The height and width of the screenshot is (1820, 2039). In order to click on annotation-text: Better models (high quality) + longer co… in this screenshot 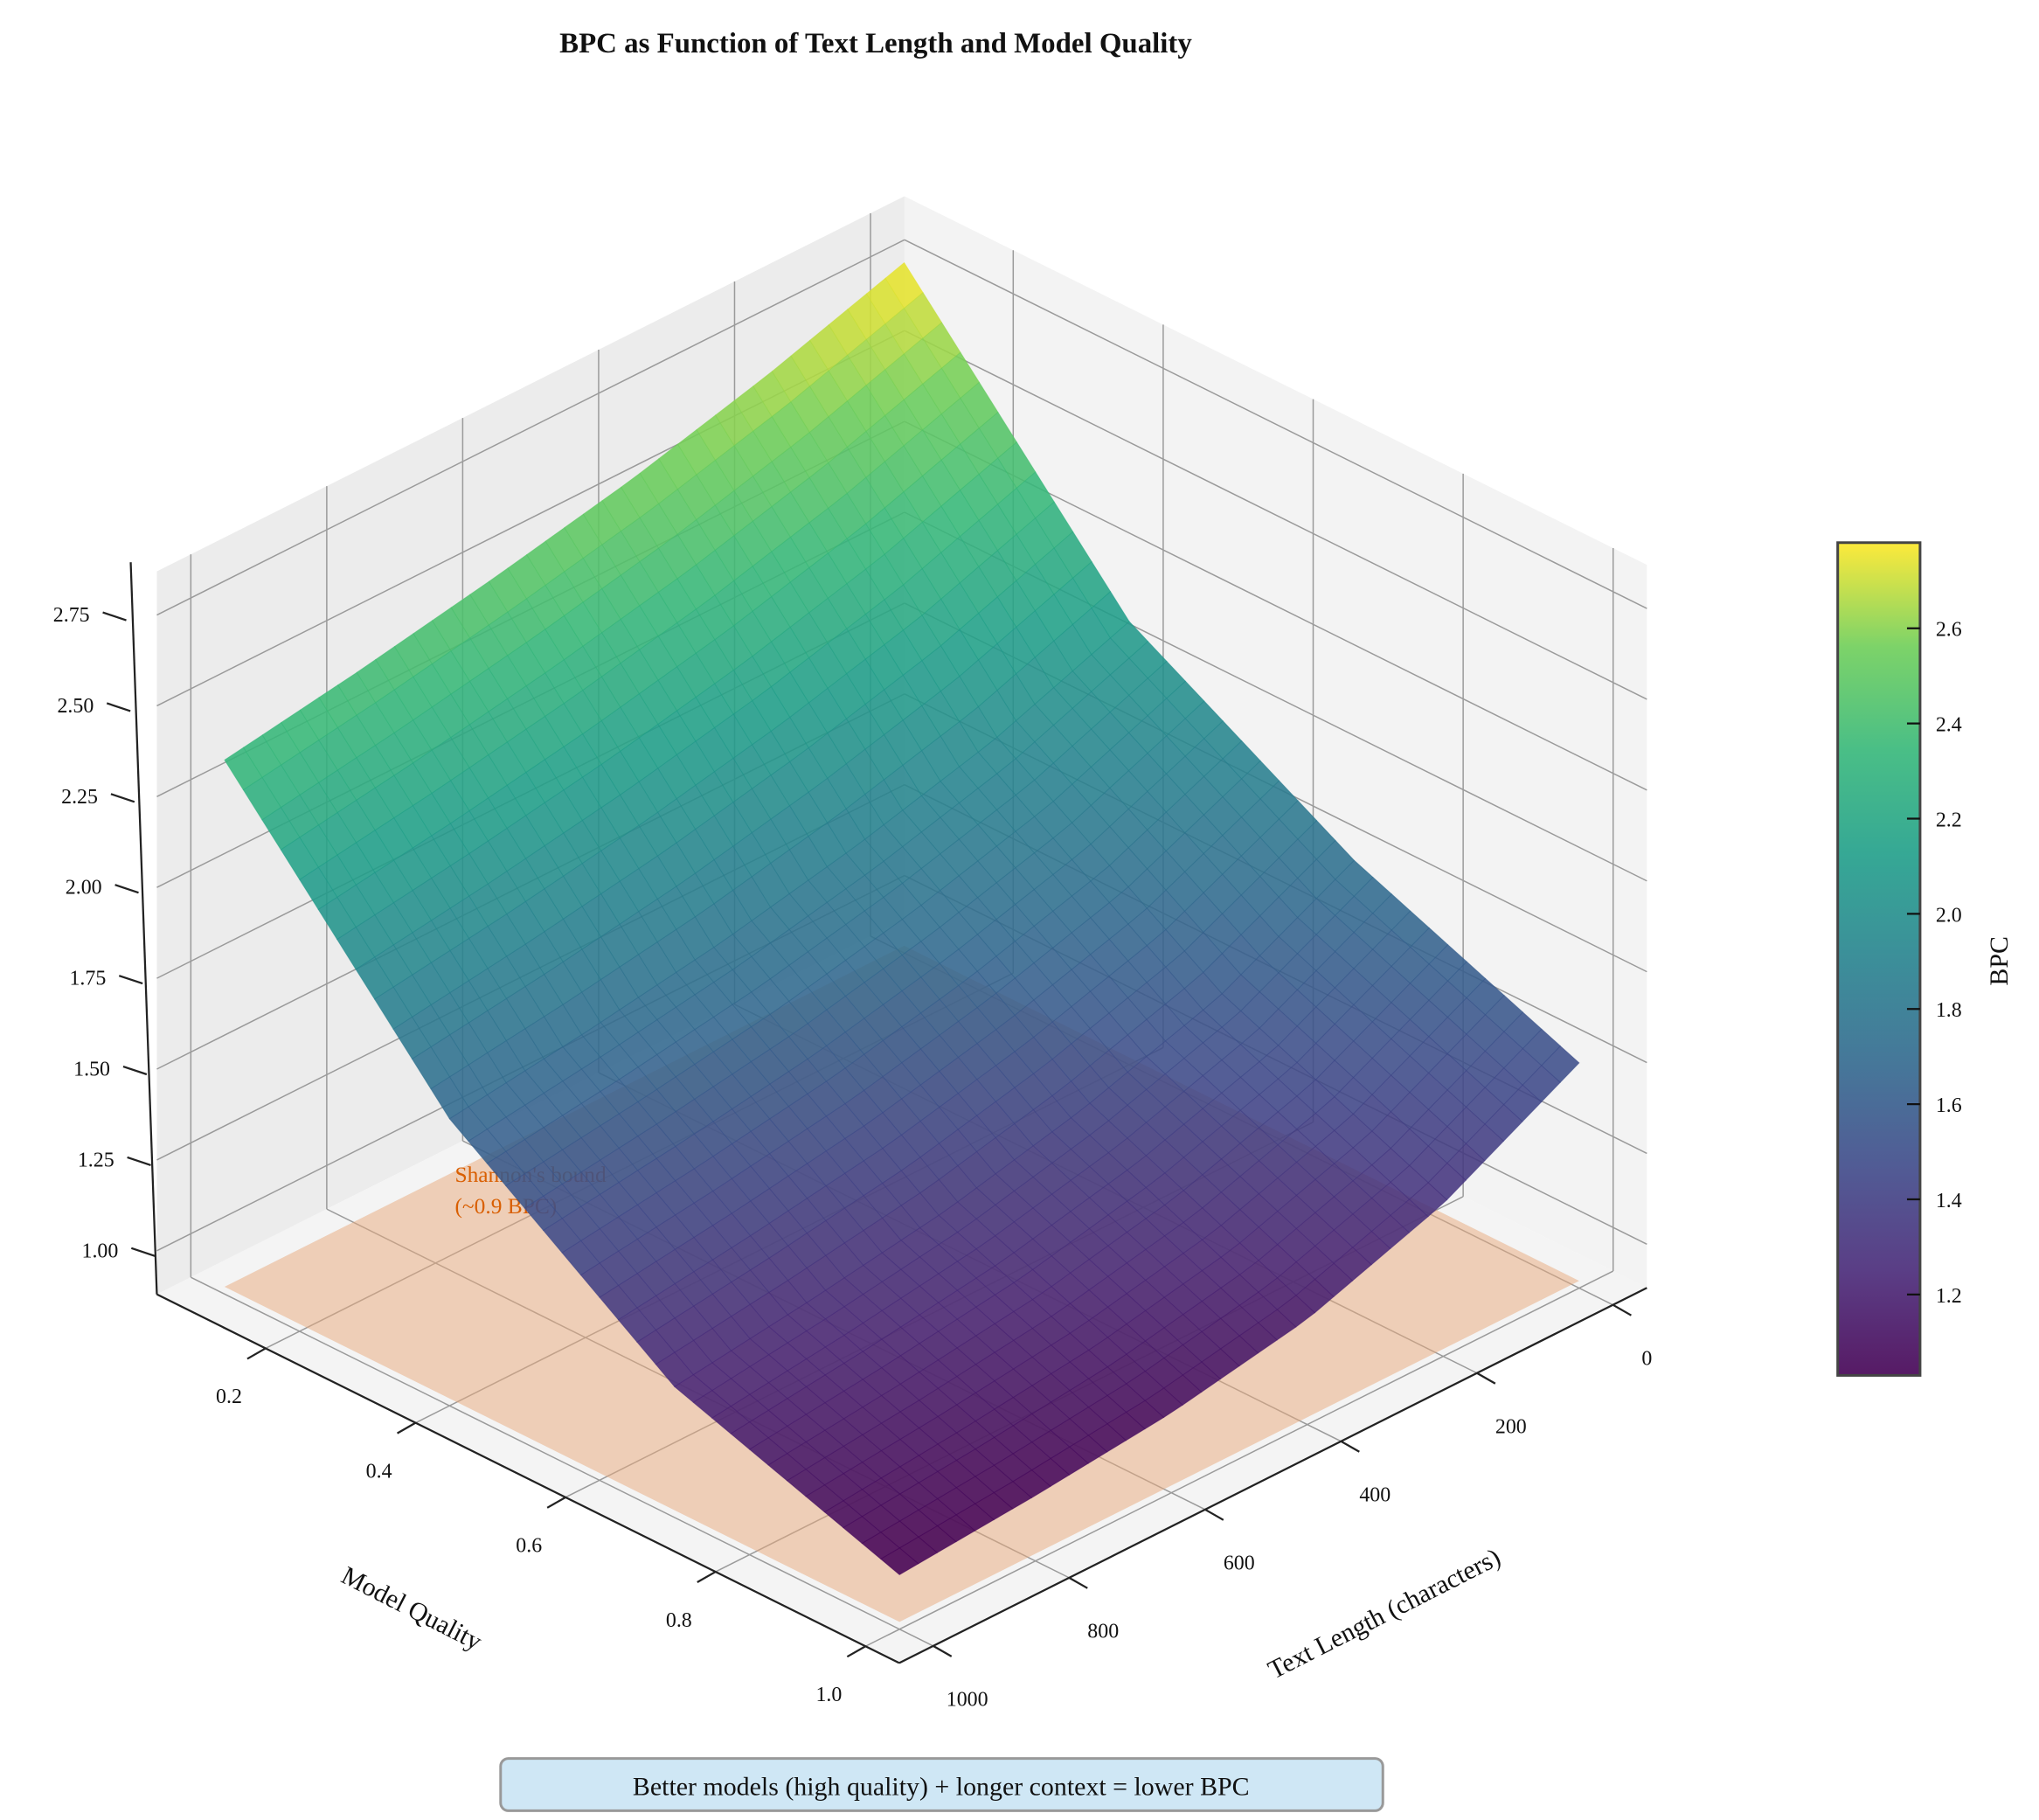, I will do `click(942, 1786)`.